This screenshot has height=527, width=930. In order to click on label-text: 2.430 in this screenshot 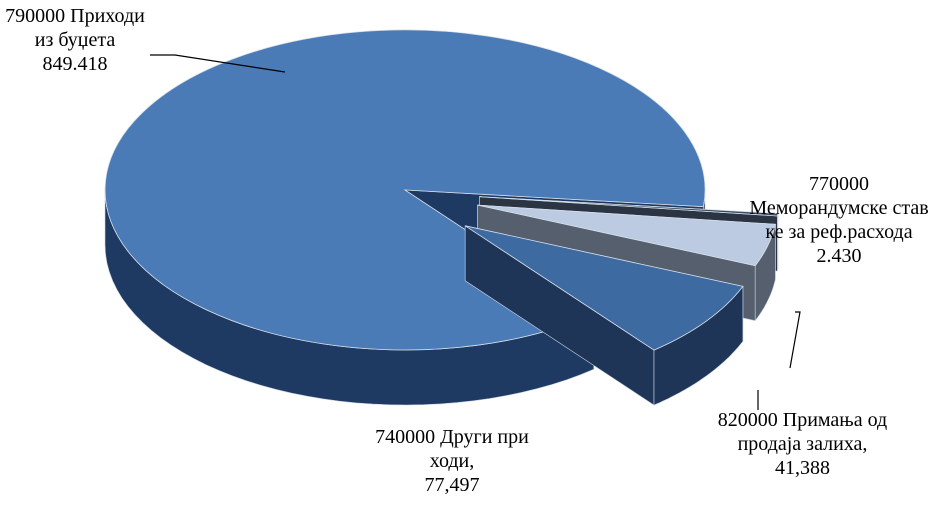, I will do `click(839, 256)`.